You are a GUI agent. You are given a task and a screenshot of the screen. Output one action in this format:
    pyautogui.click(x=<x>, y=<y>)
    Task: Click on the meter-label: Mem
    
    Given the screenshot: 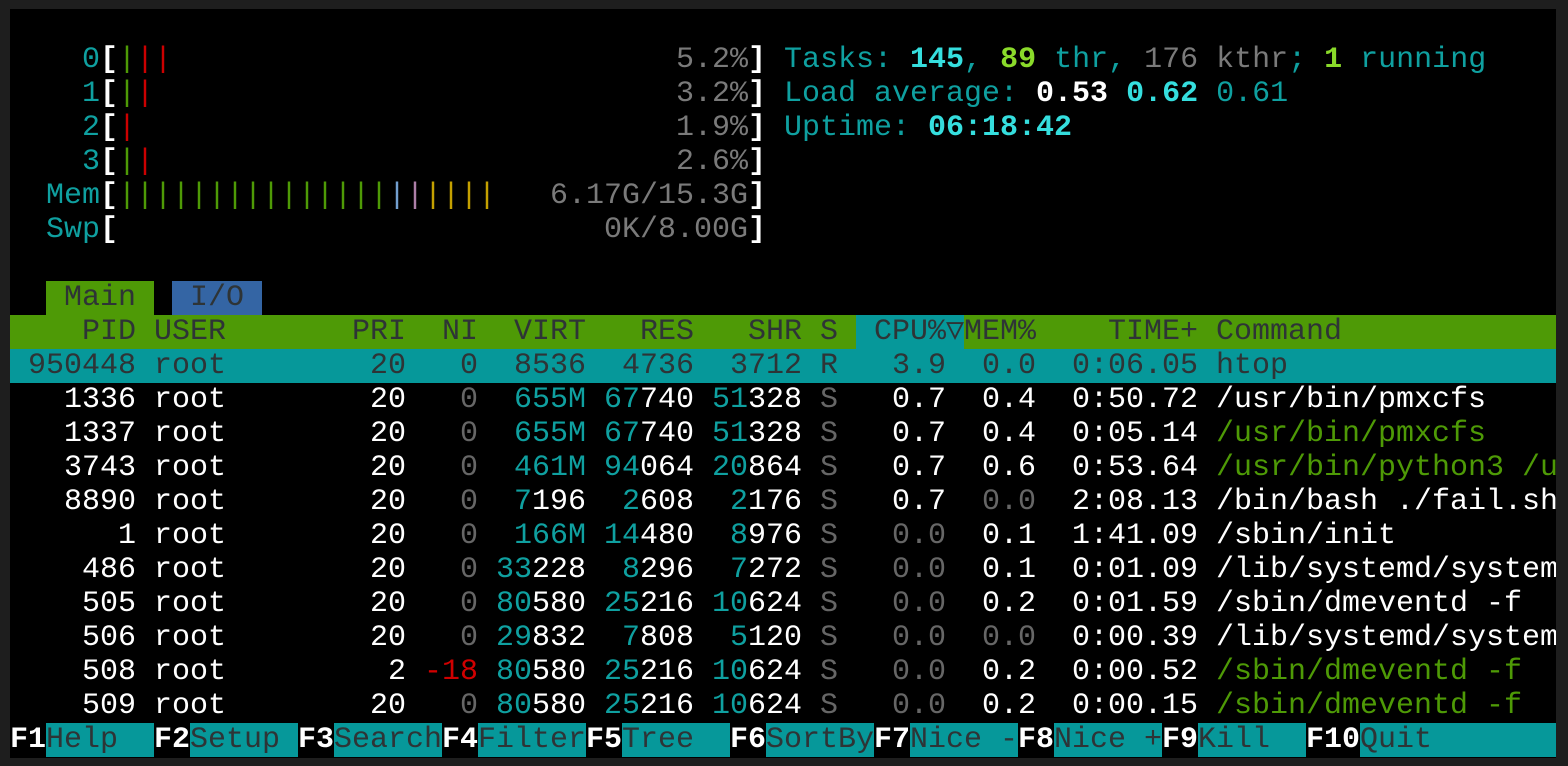 What is the action you would take?
    pyautogui.click(x=72, y=196)
    